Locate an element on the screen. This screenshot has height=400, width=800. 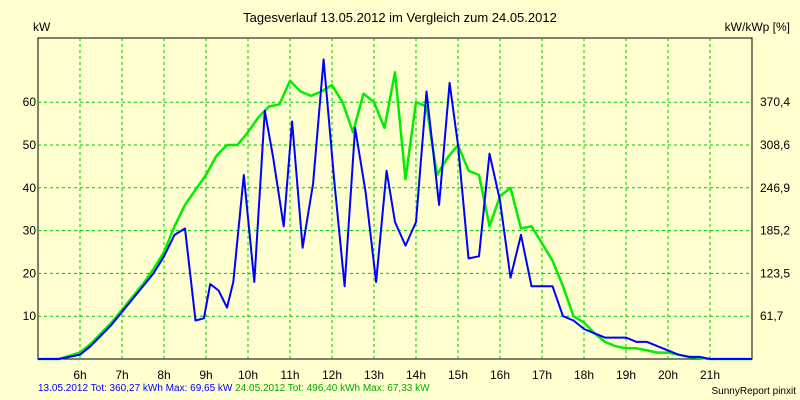
y-tick-label: 30 is located at coordinates (30, 231).